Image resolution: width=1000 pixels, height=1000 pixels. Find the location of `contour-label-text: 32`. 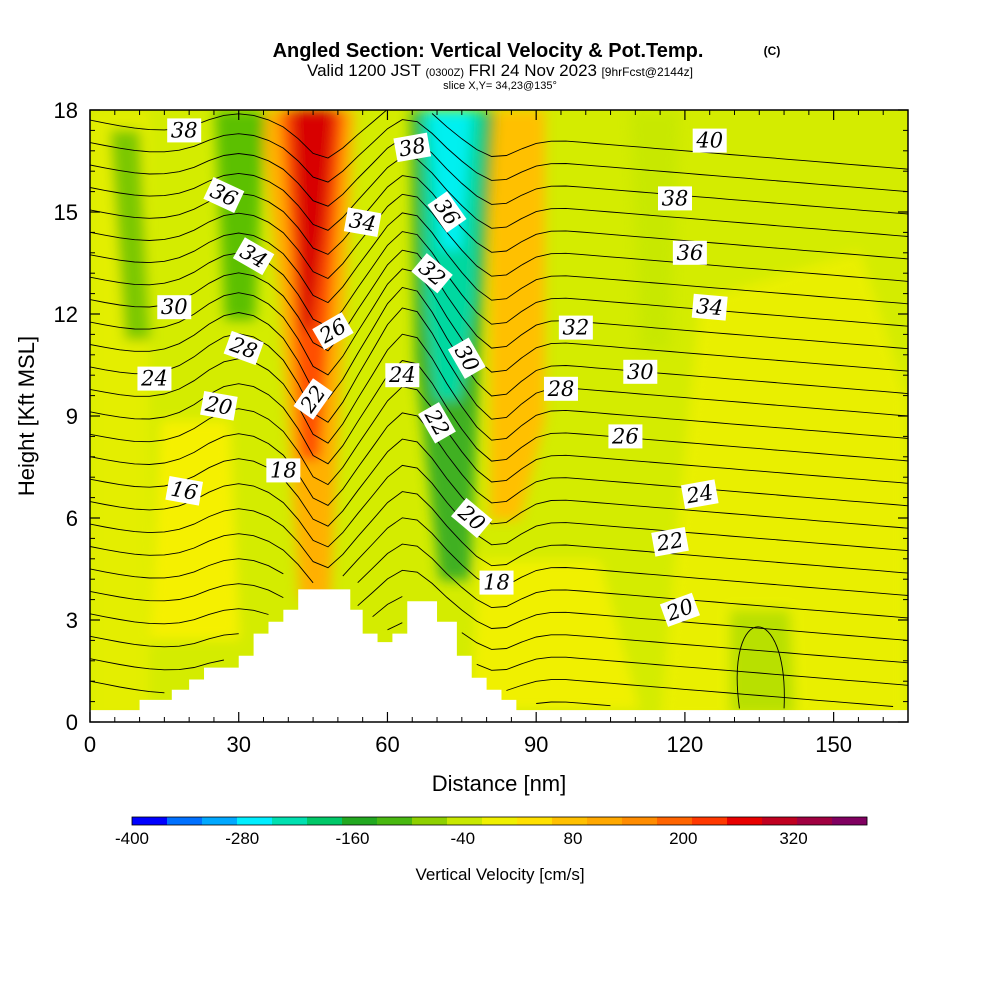

contour-label-text: 32 is located at coordinates (575, 328).